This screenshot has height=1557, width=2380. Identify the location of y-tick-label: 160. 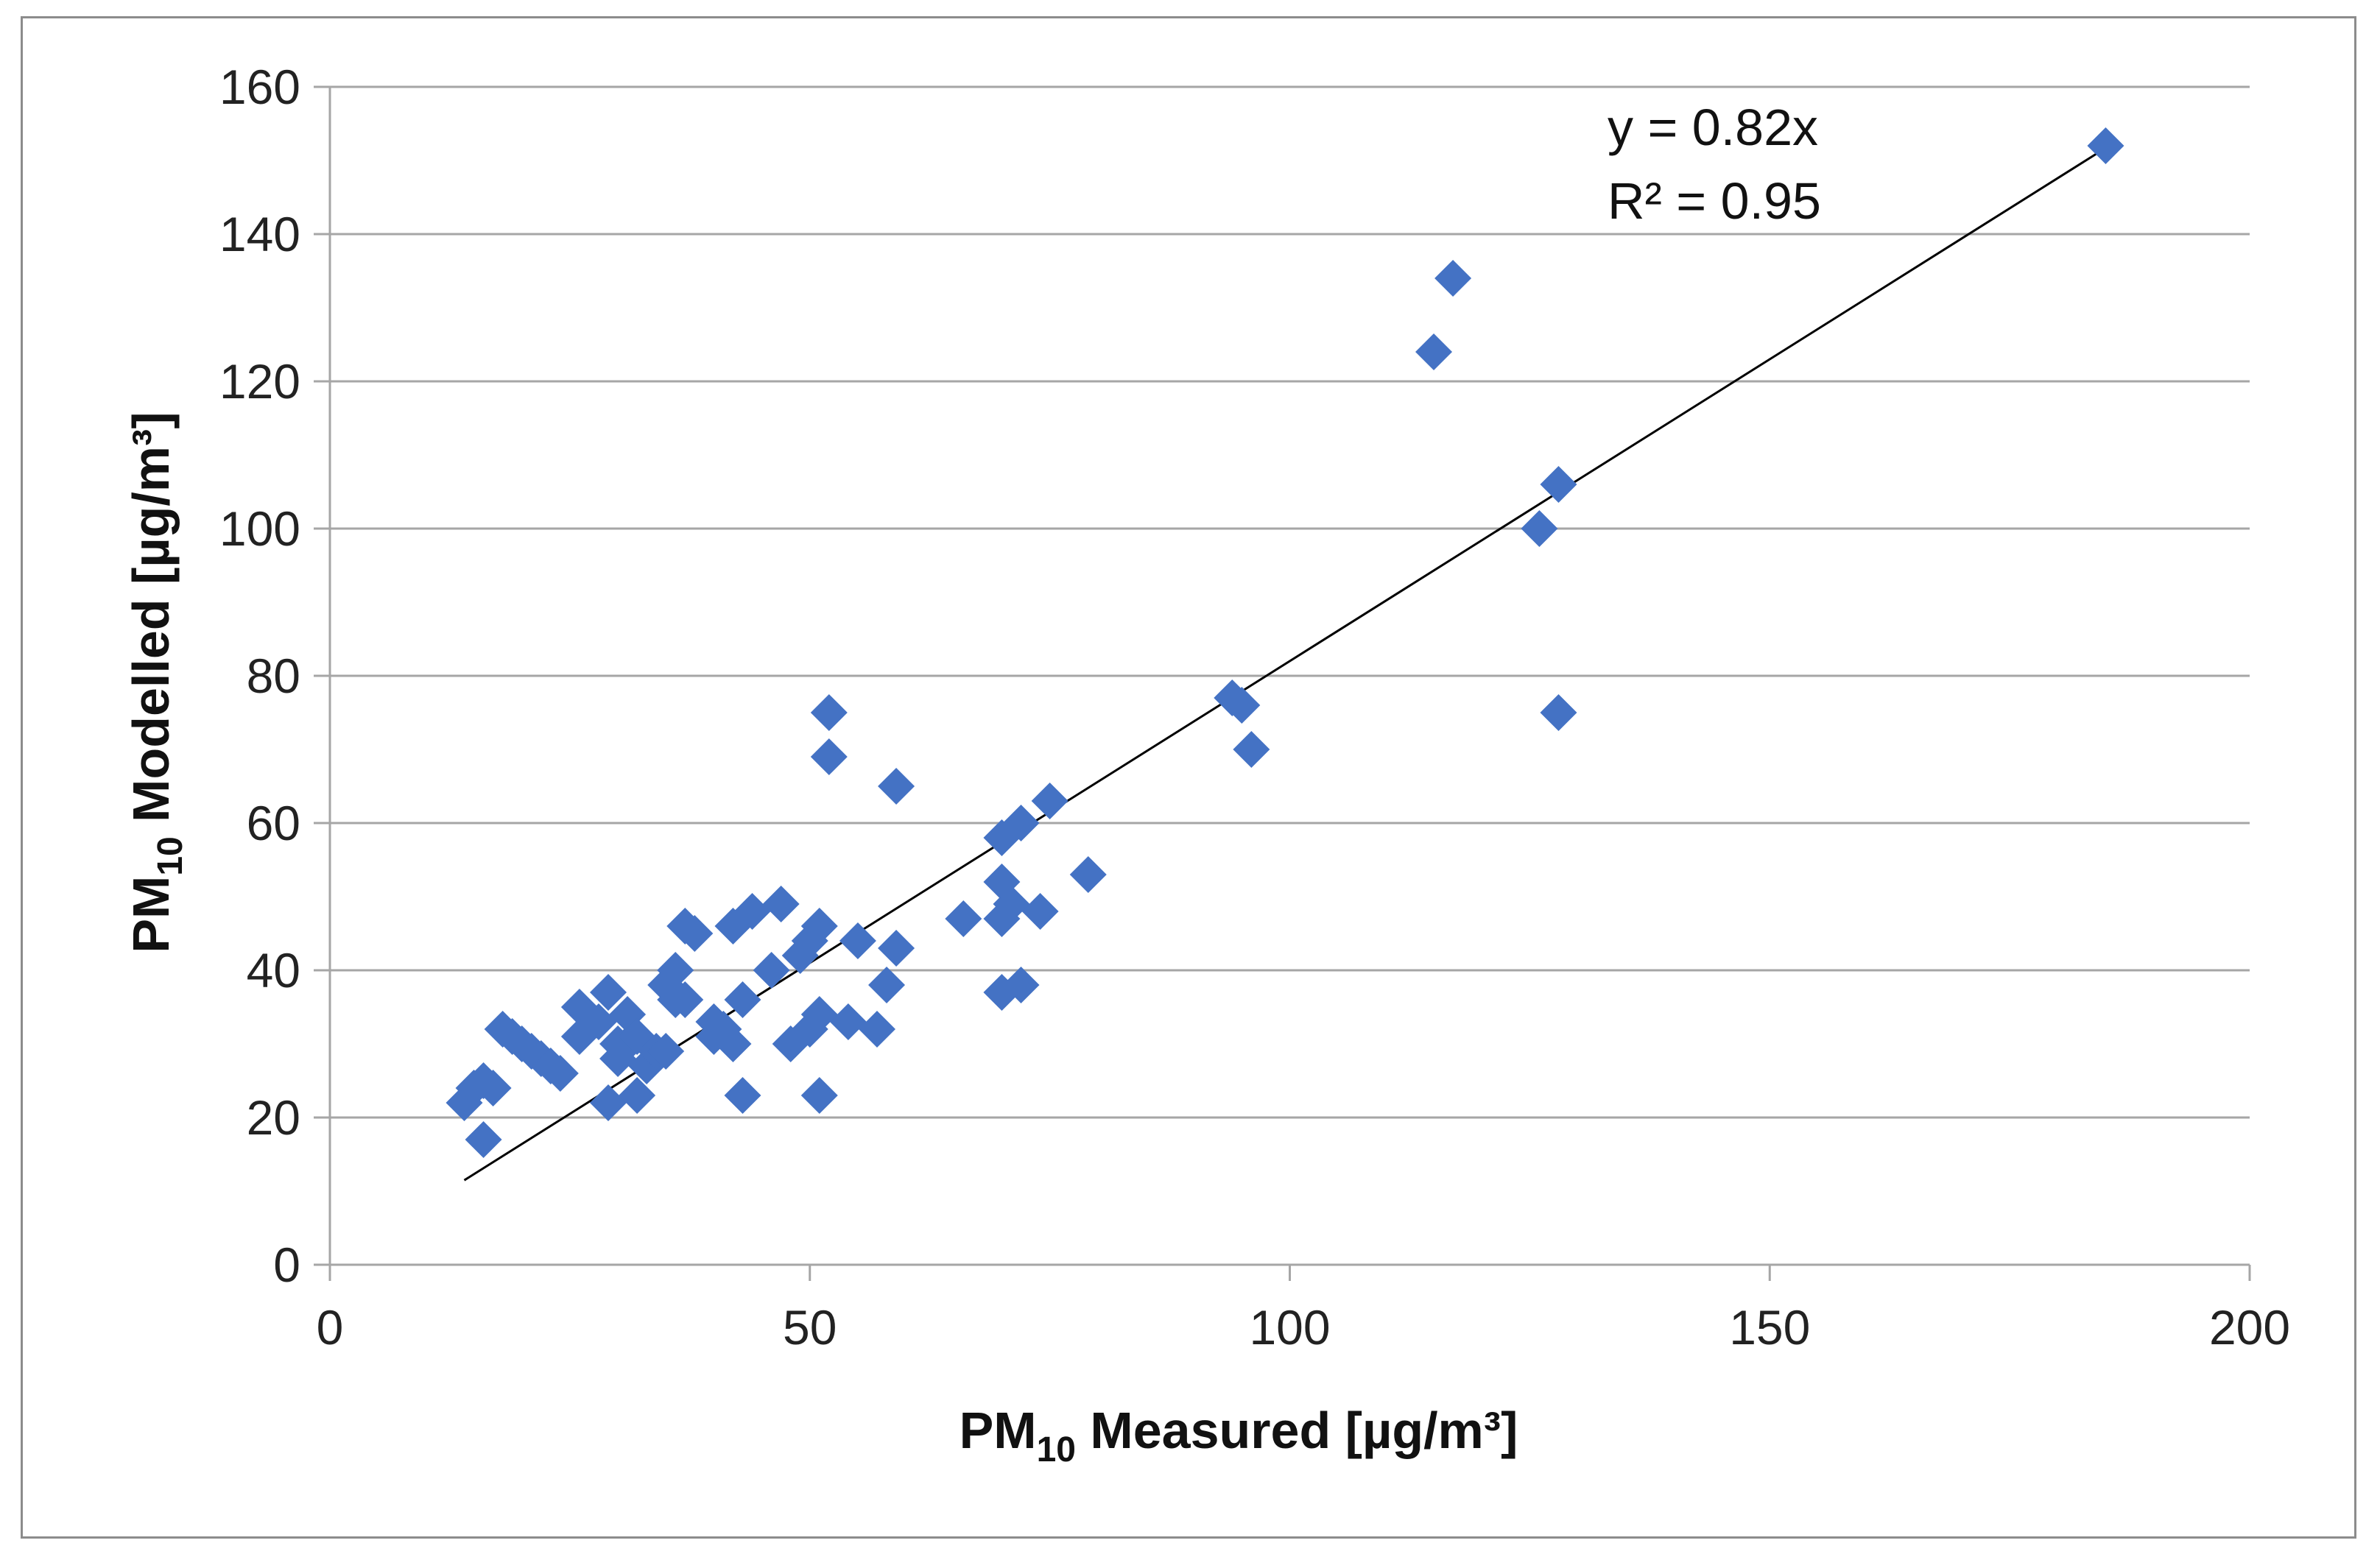
(259, 87).